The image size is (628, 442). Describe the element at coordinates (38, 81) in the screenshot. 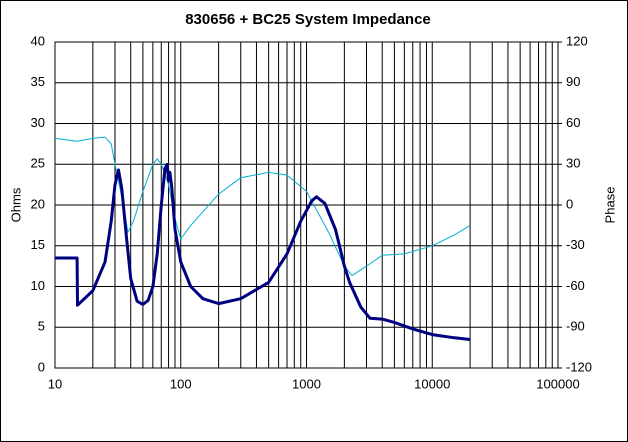

I see `y-tick-label: 35` at that location.